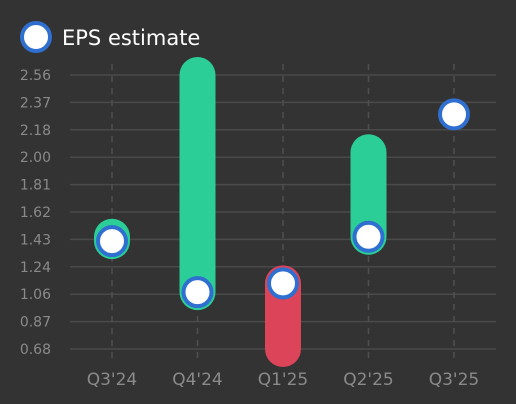 Image resolution: width=516 pixels, height=404 pixels. Describe the element at coordinates (36, 37) in the screenshot. I see `legend-marker-icon` at that location.